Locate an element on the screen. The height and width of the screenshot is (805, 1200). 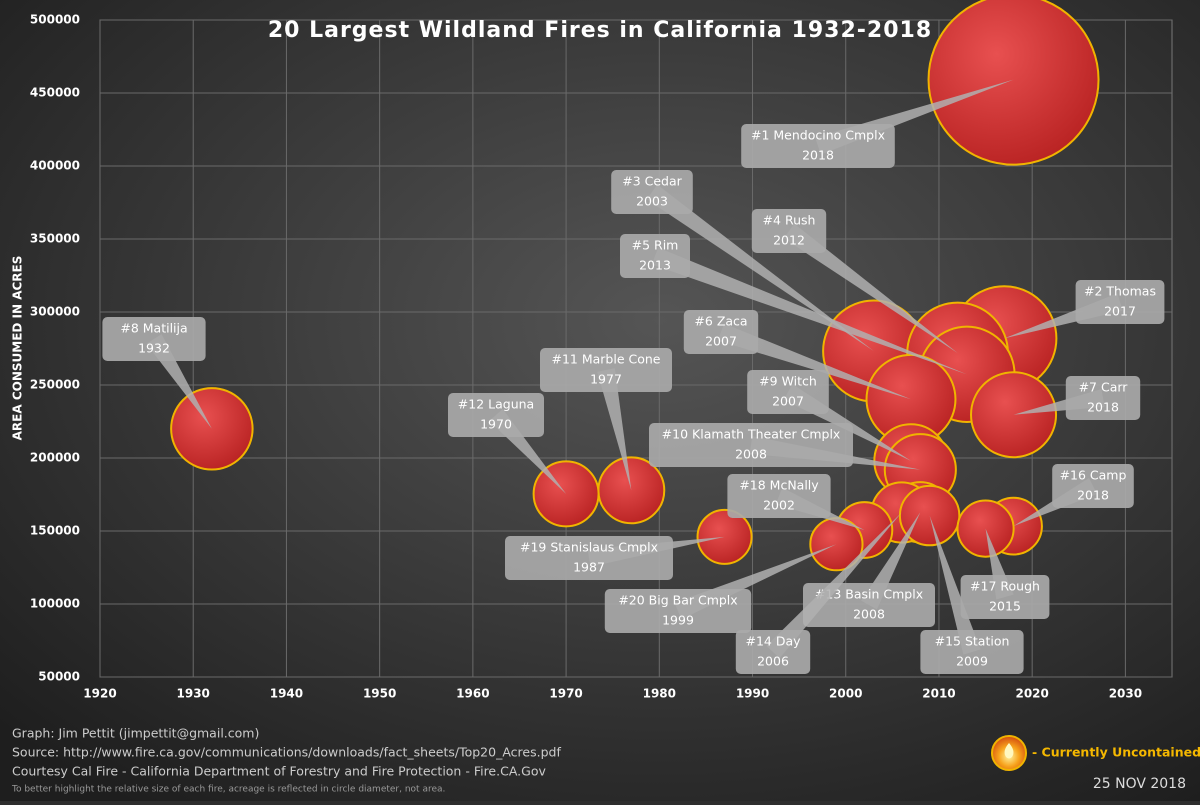
x-tick-label: 1980 is located at coordinates (659, 694).